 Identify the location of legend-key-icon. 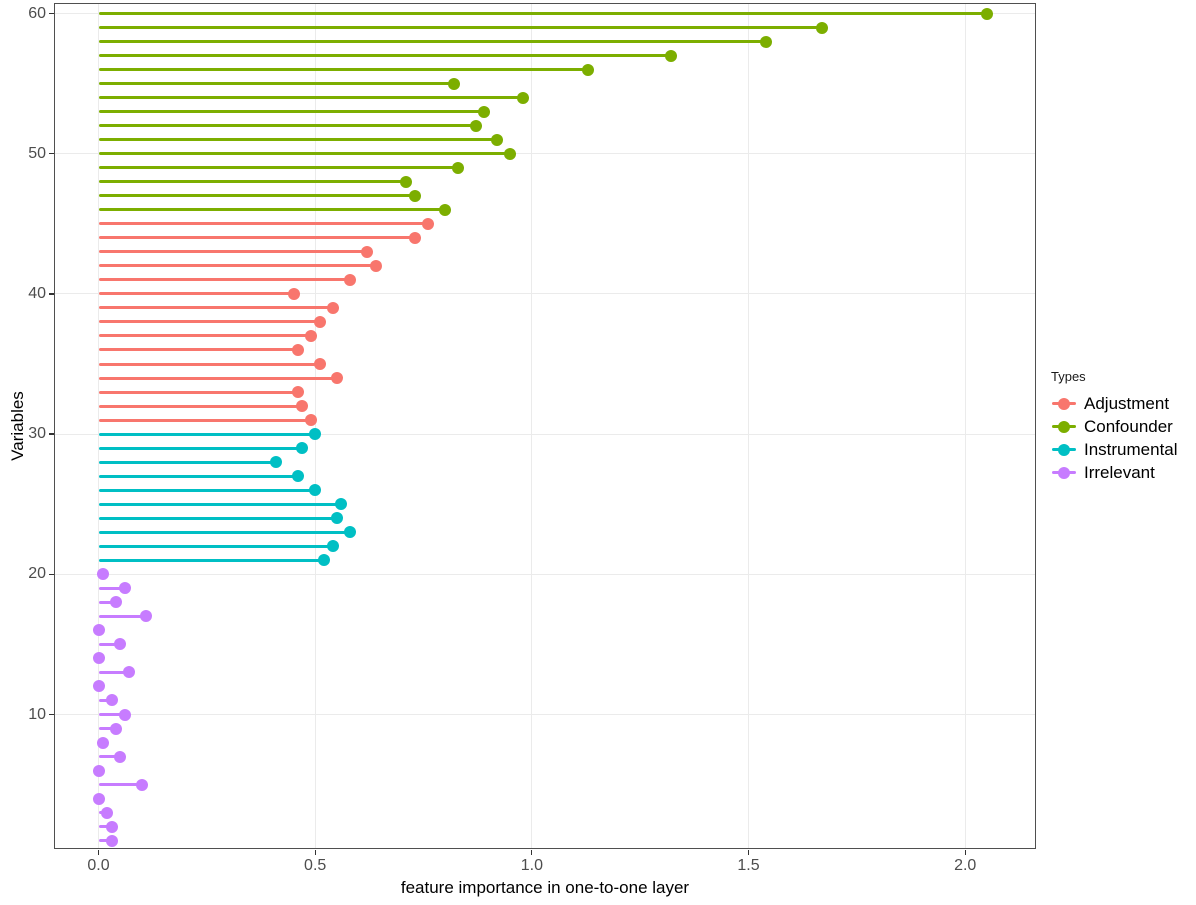
(1064, 403).